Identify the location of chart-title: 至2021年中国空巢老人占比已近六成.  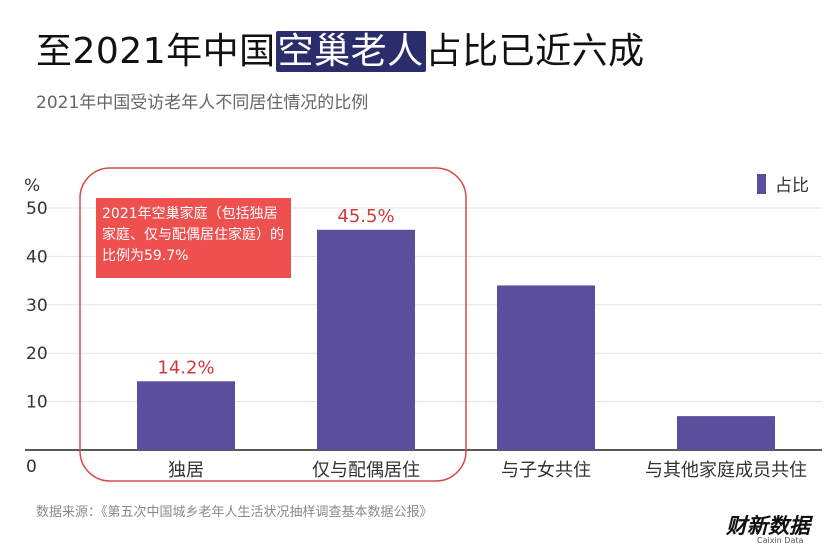
(340, 48).